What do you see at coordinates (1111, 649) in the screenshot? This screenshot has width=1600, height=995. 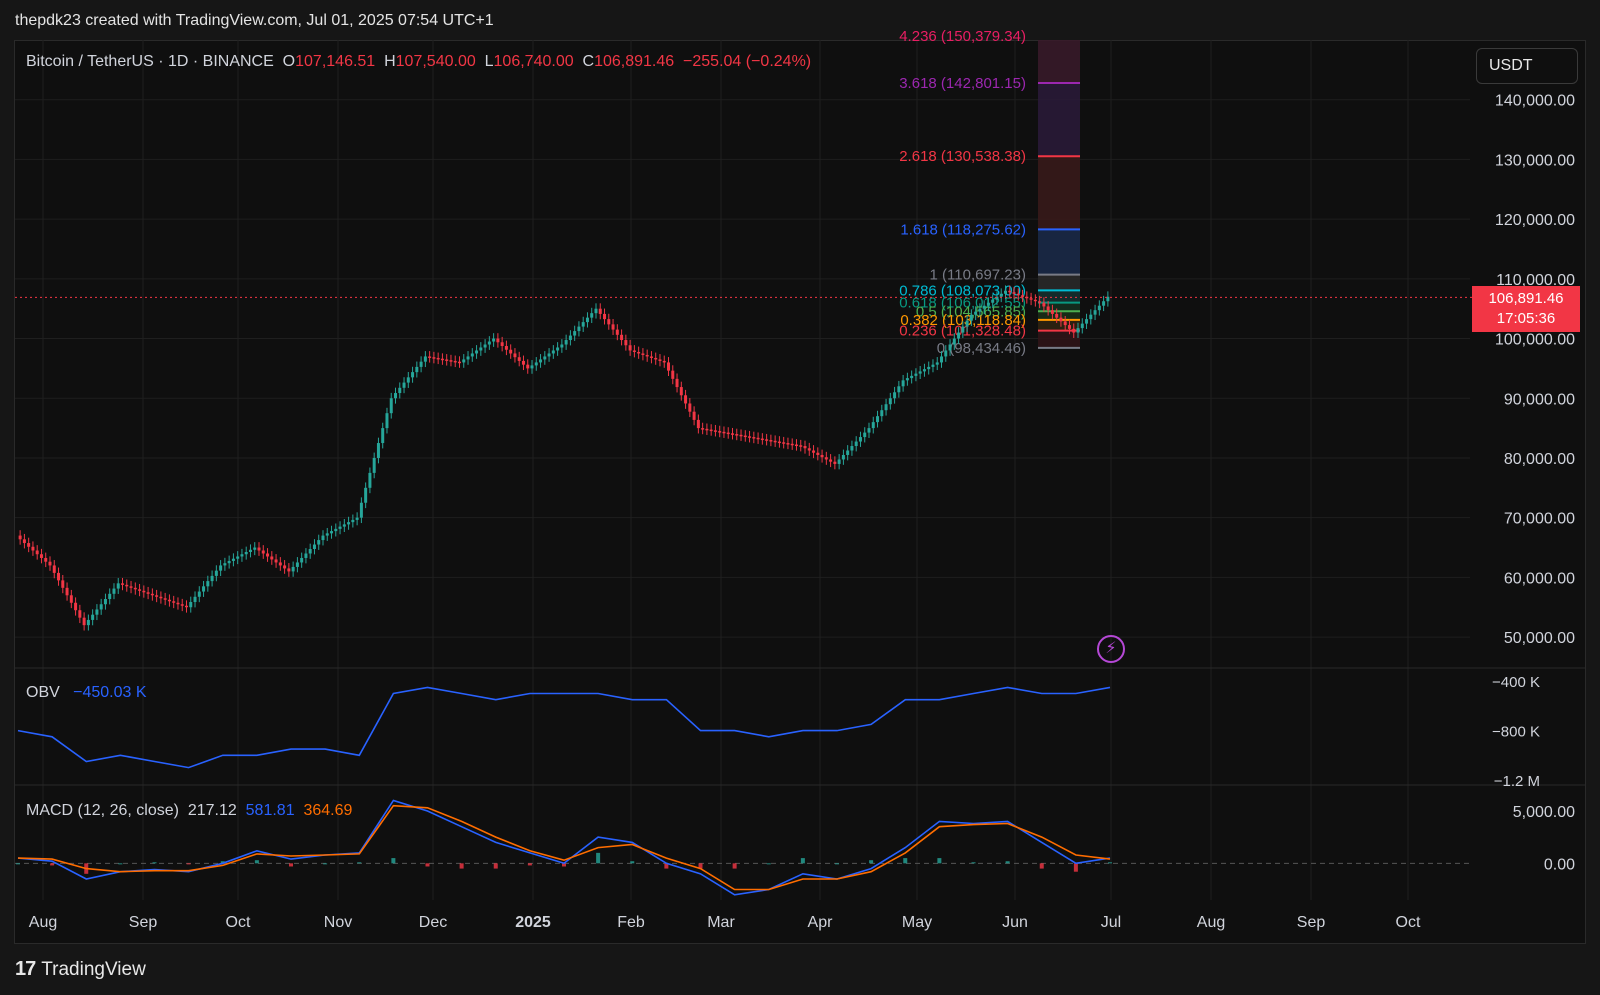 I see `lightning-icon: ⚡` at bounding box center [1111, 649].